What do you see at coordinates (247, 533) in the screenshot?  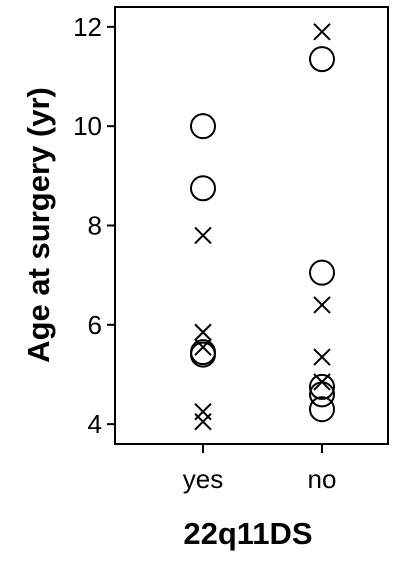 I see `x-axis-title: 22q11DS` at bounding box center [247, 533].